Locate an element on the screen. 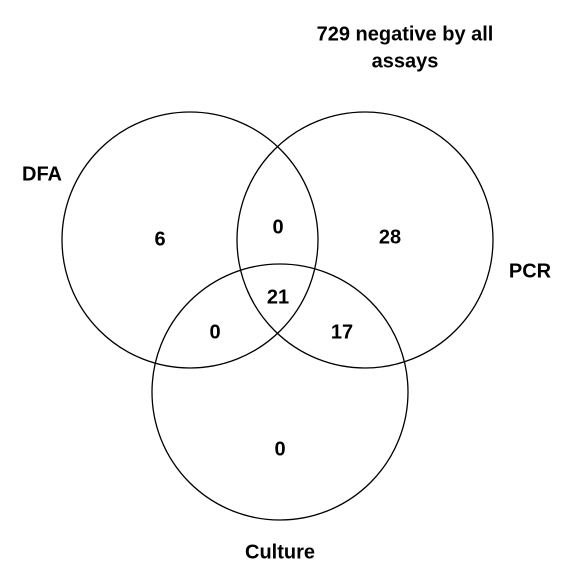 Image resolution: width=568 pixels, height=565 pixels. region-count: 21 is located at coordinates (278, 297).